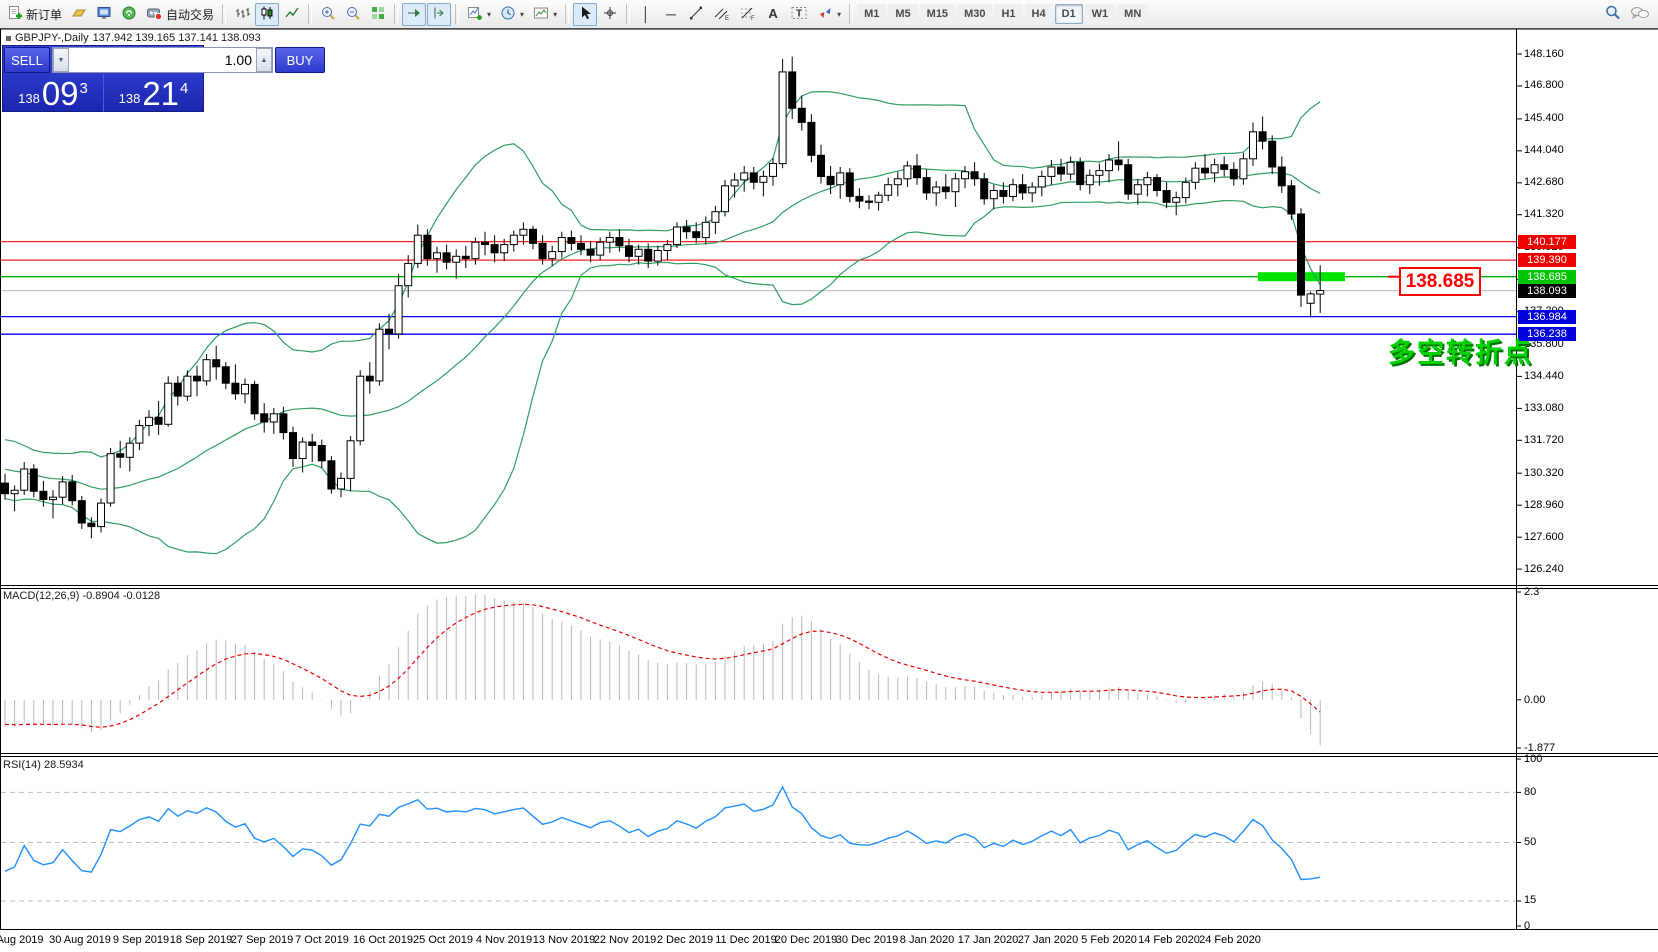 Image resolution: width=1658 pixels, height=952 pixels. I want to click on volume-increase-button: ▲, so click(264, 60).